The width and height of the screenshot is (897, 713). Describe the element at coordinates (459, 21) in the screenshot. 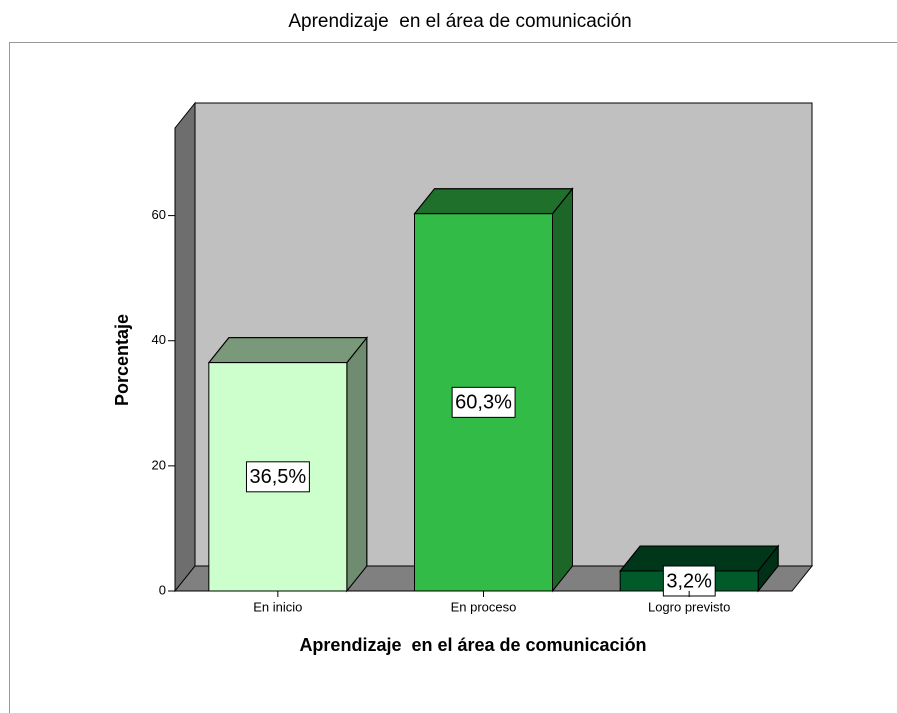

I see `chart-title: Aprendizaje en el área de comunicación` at that location.